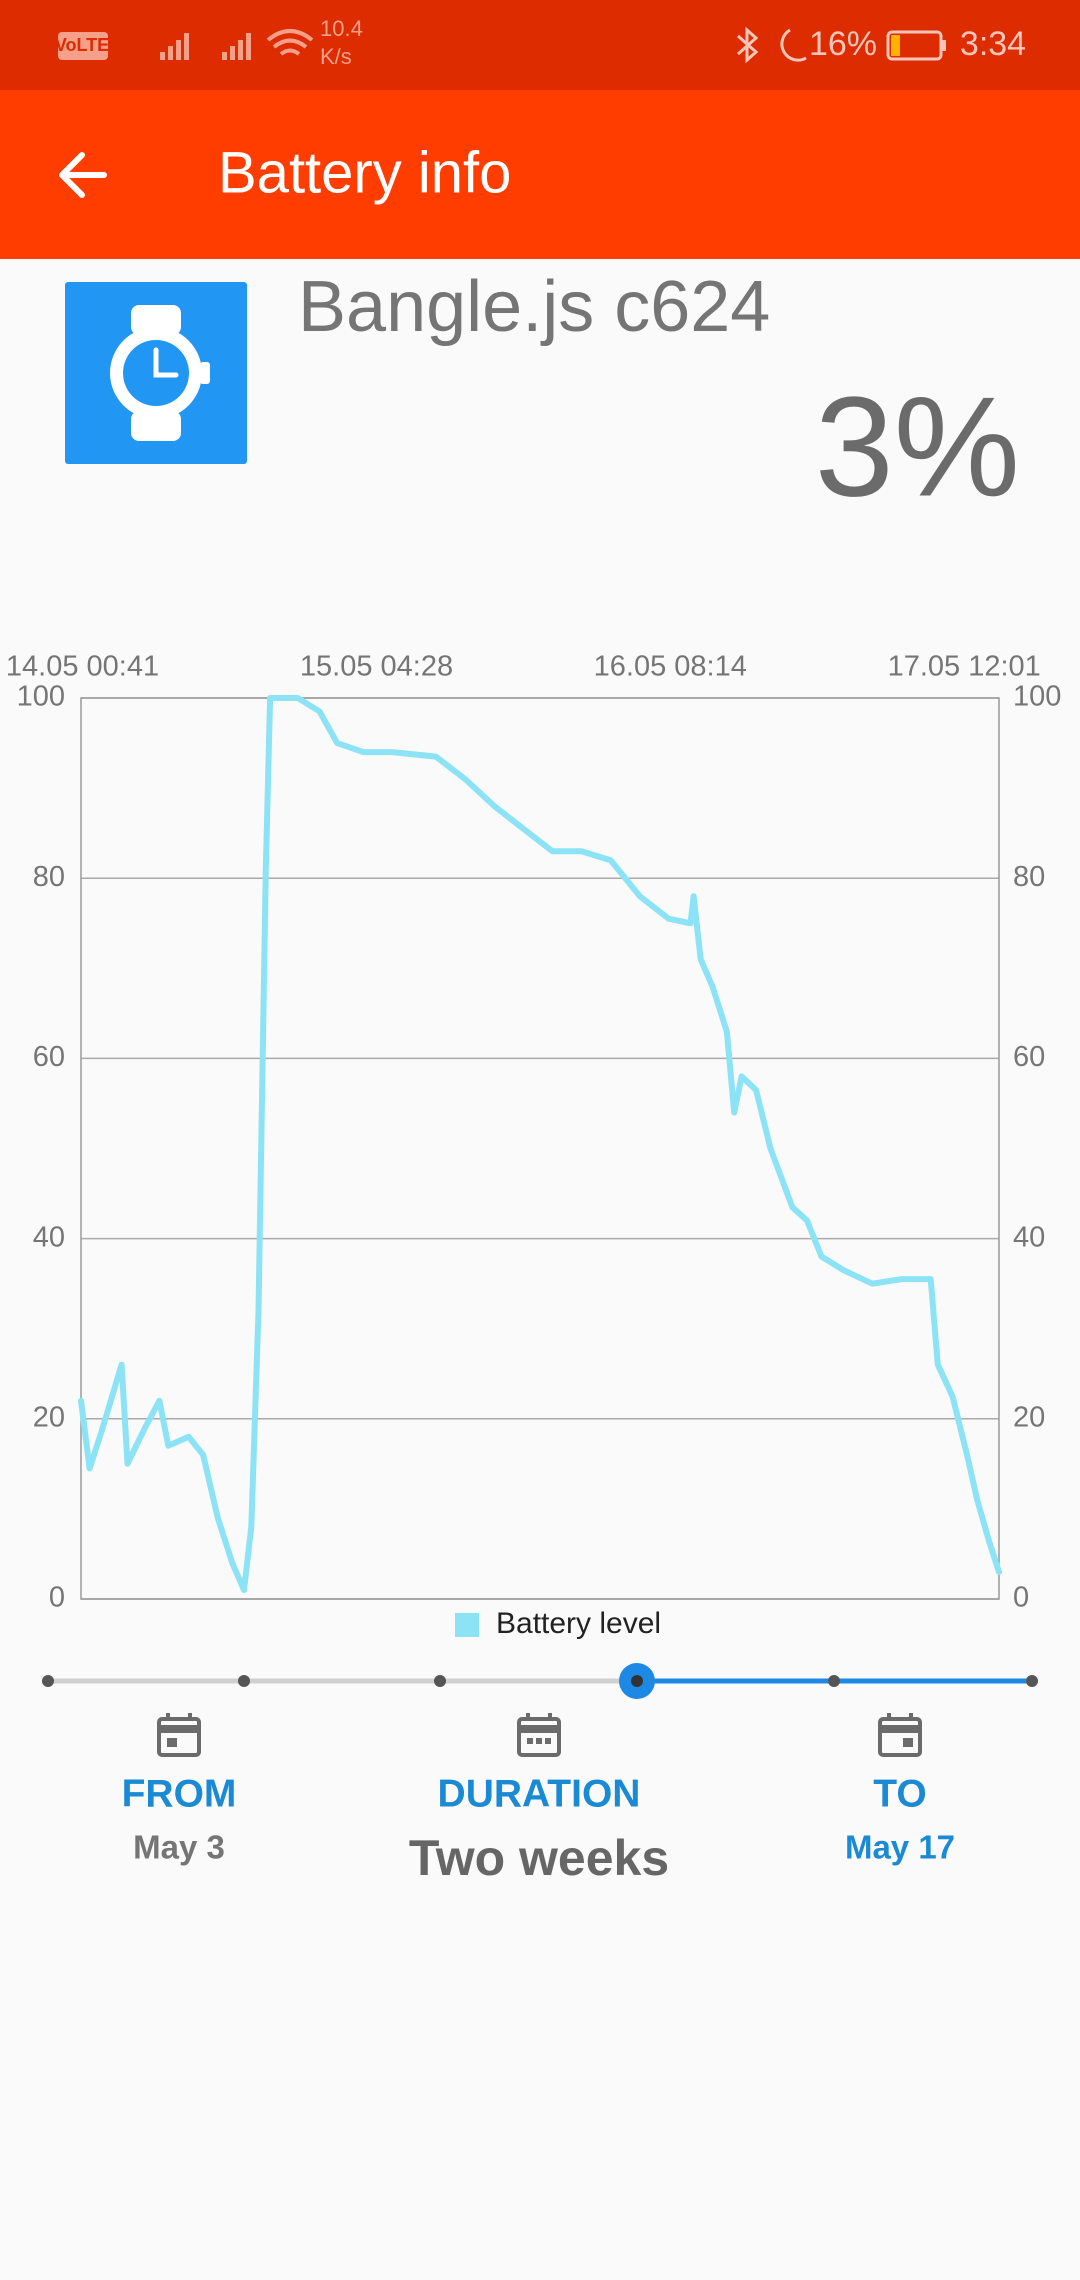  What do you see at coordinates (993, 44) in the screenshot?
I see `clock: 3:34` at bounding box center [993, 44].